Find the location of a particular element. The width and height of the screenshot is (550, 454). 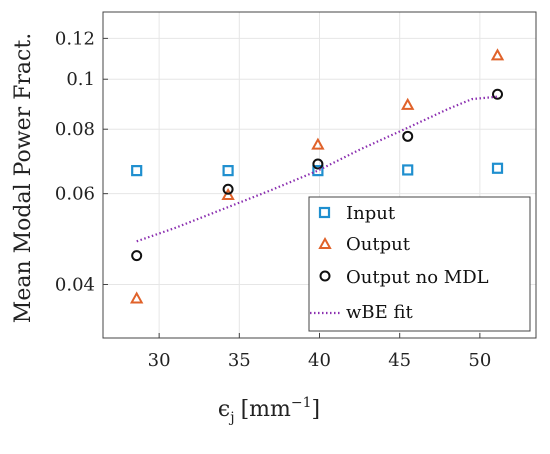

y-tick-label: 0.1 is located at coordinates (80, 79).